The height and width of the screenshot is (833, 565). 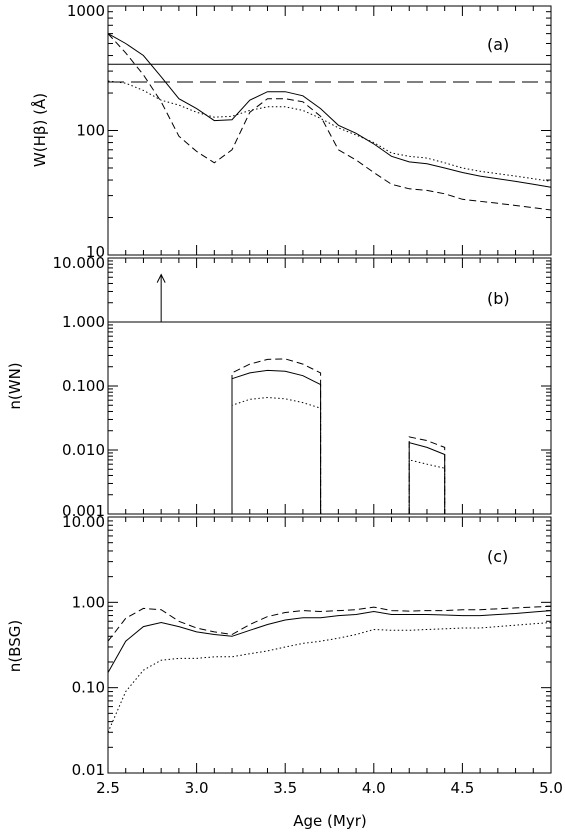 I want to click on panel-b-label: (b), so click(x=498, y=298).